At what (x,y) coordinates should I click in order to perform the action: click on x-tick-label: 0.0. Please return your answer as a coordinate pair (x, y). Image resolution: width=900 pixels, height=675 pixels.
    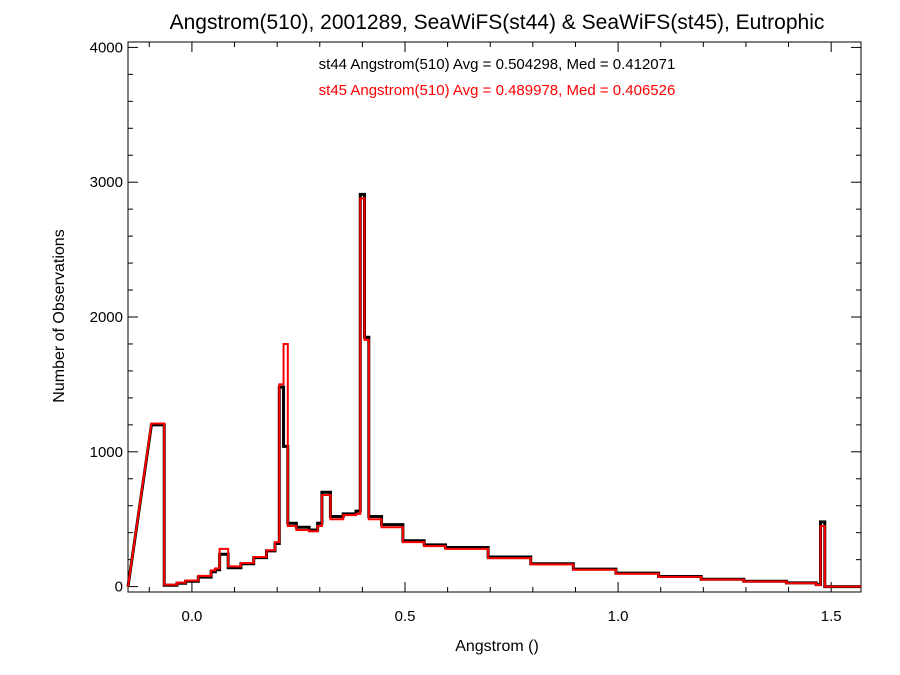
    Looking at the image, I should click on (191, 616).